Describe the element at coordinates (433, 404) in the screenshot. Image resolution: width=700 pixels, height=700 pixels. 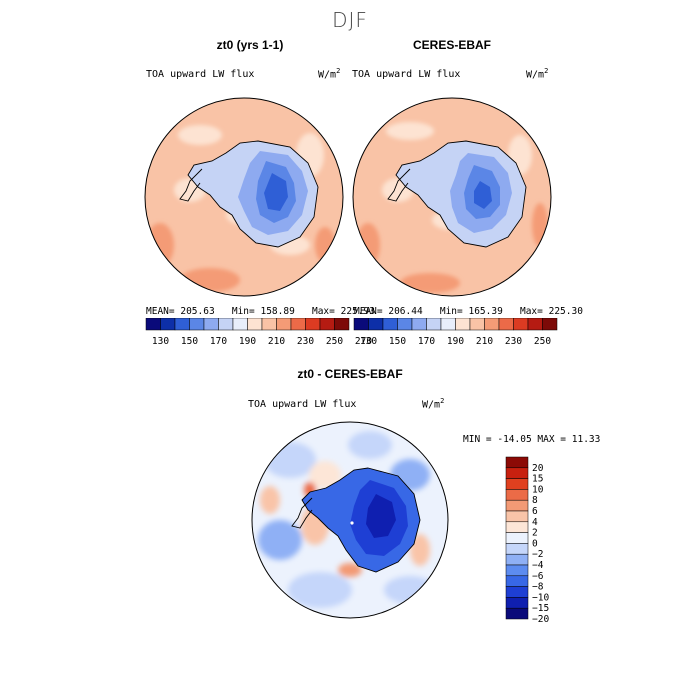
I see `diff-units-label: W/m2` at that location.